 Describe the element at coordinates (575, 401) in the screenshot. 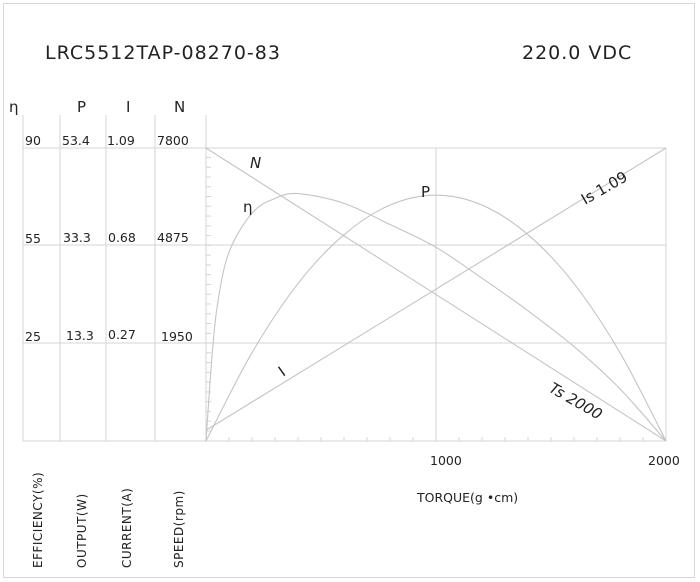

I see `stall-torque-label: Ts 2000` at that location.